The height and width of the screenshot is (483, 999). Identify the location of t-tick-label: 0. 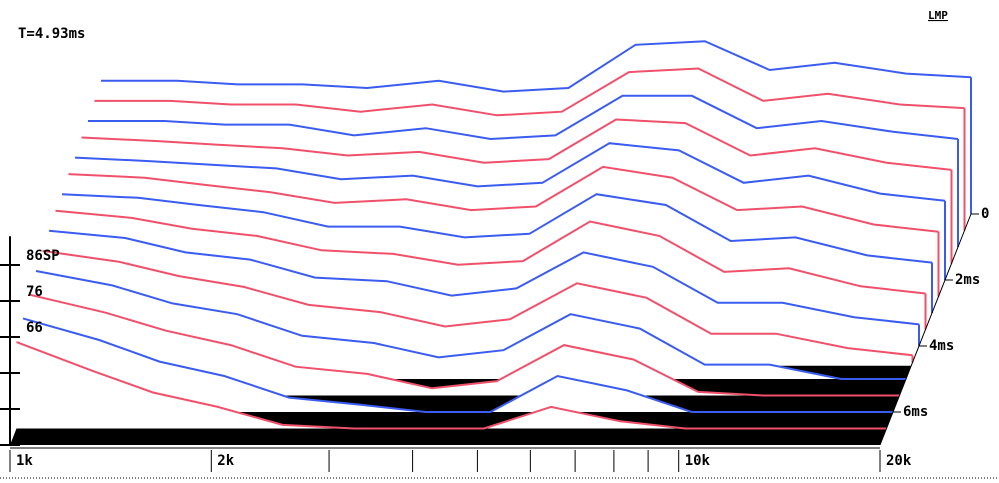
(985, 214).